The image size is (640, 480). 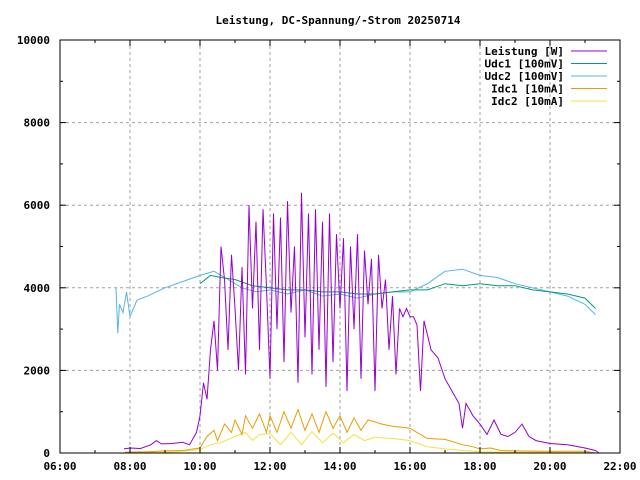 What do you see at coordinates (33, 40) in the screenshot?
I see `y-tick-label: 10000` at bounding box center [33, 40].